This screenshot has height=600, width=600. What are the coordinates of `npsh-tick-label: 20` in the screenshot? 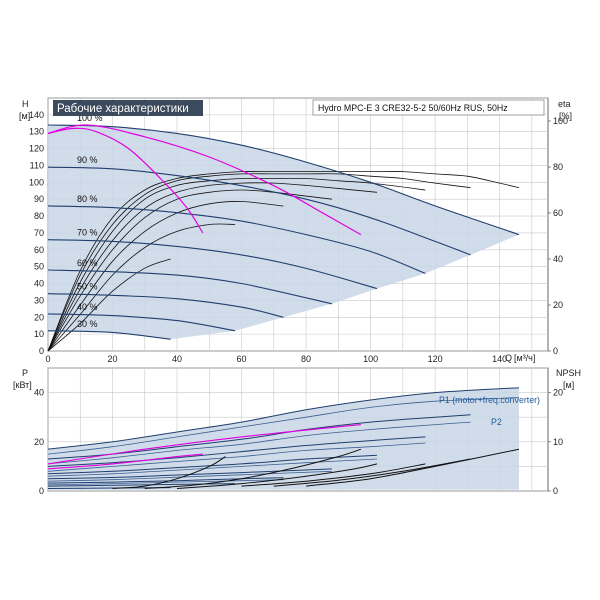 It's located at (558, 393).